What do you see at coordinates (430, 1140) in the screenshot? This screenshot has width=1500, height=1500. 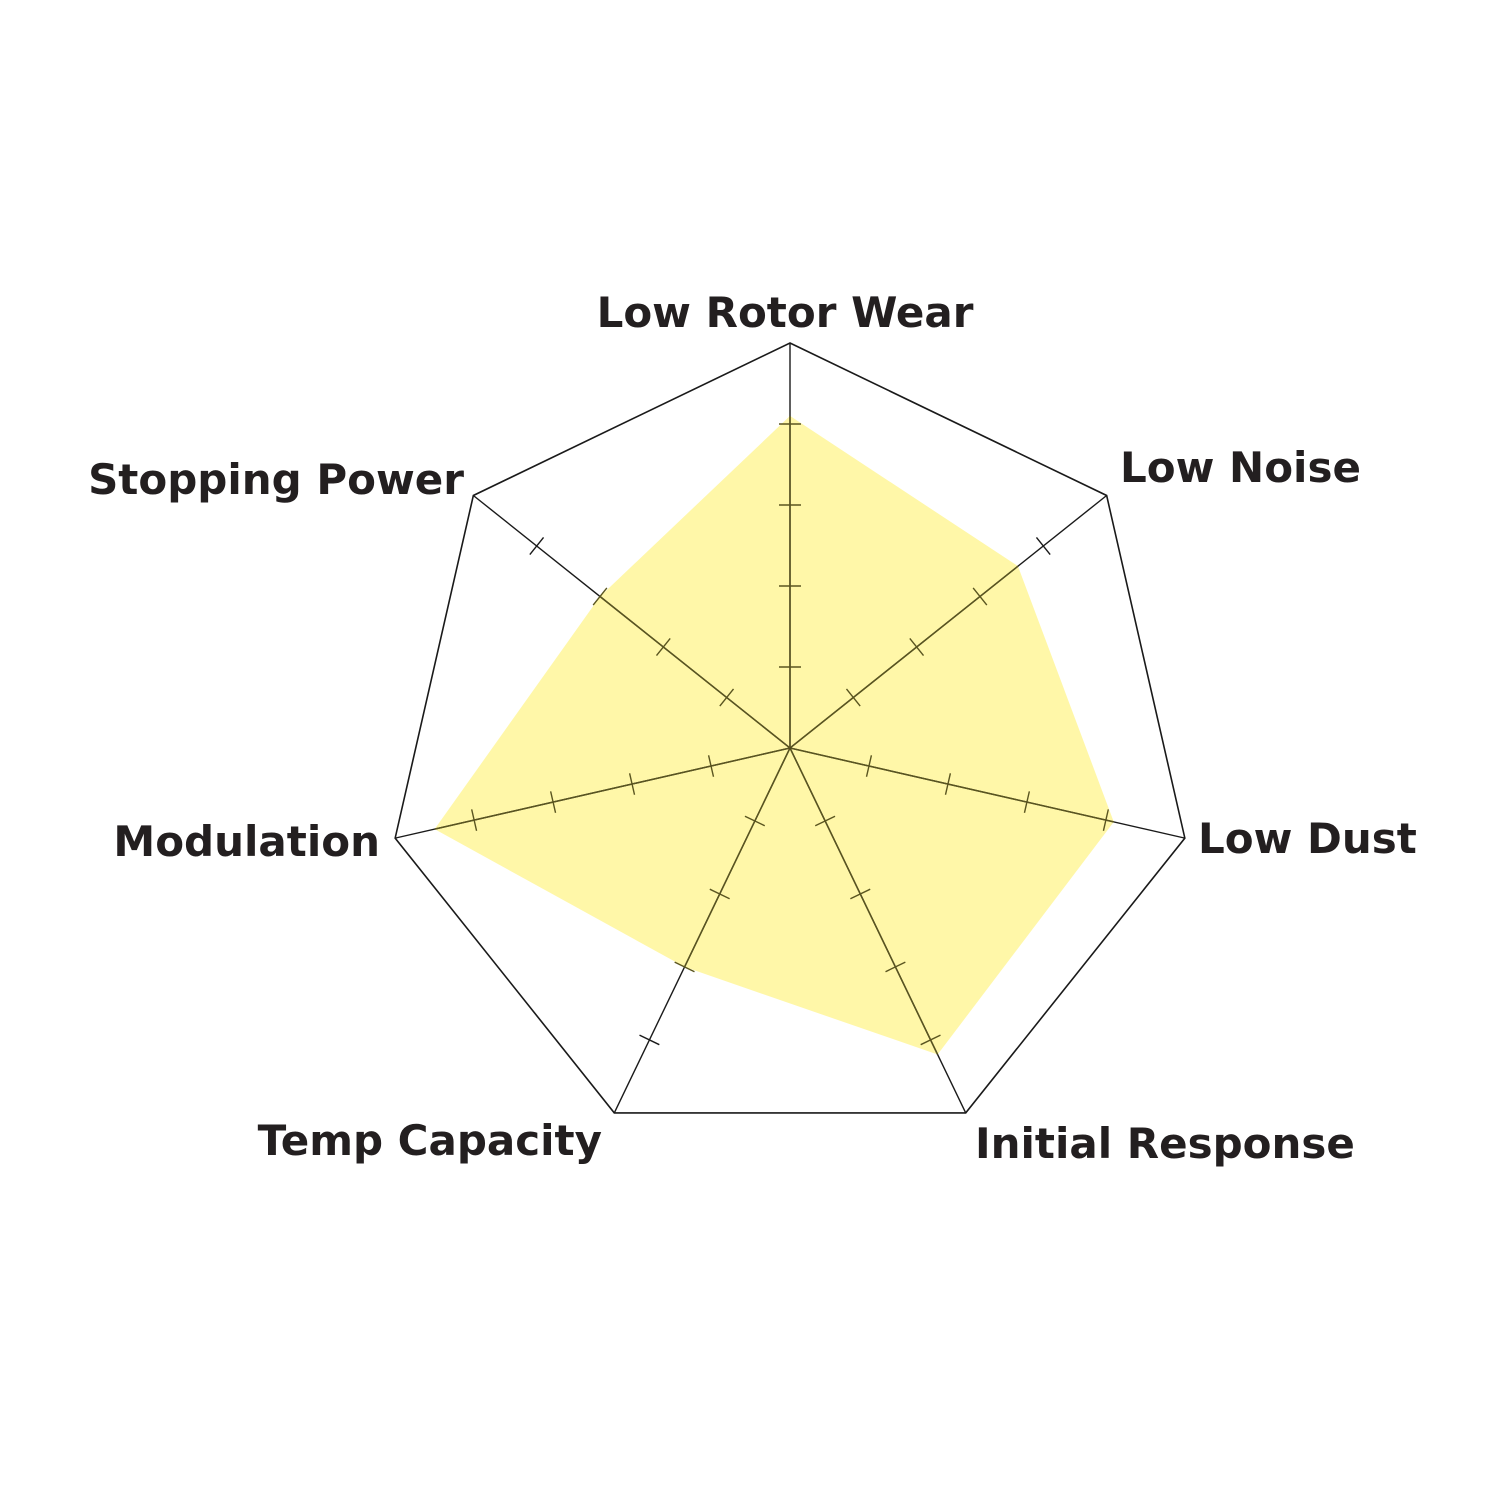 I see `axis-label-temp-capacity: Temp Capacity` at bounding box center [430, 1140].